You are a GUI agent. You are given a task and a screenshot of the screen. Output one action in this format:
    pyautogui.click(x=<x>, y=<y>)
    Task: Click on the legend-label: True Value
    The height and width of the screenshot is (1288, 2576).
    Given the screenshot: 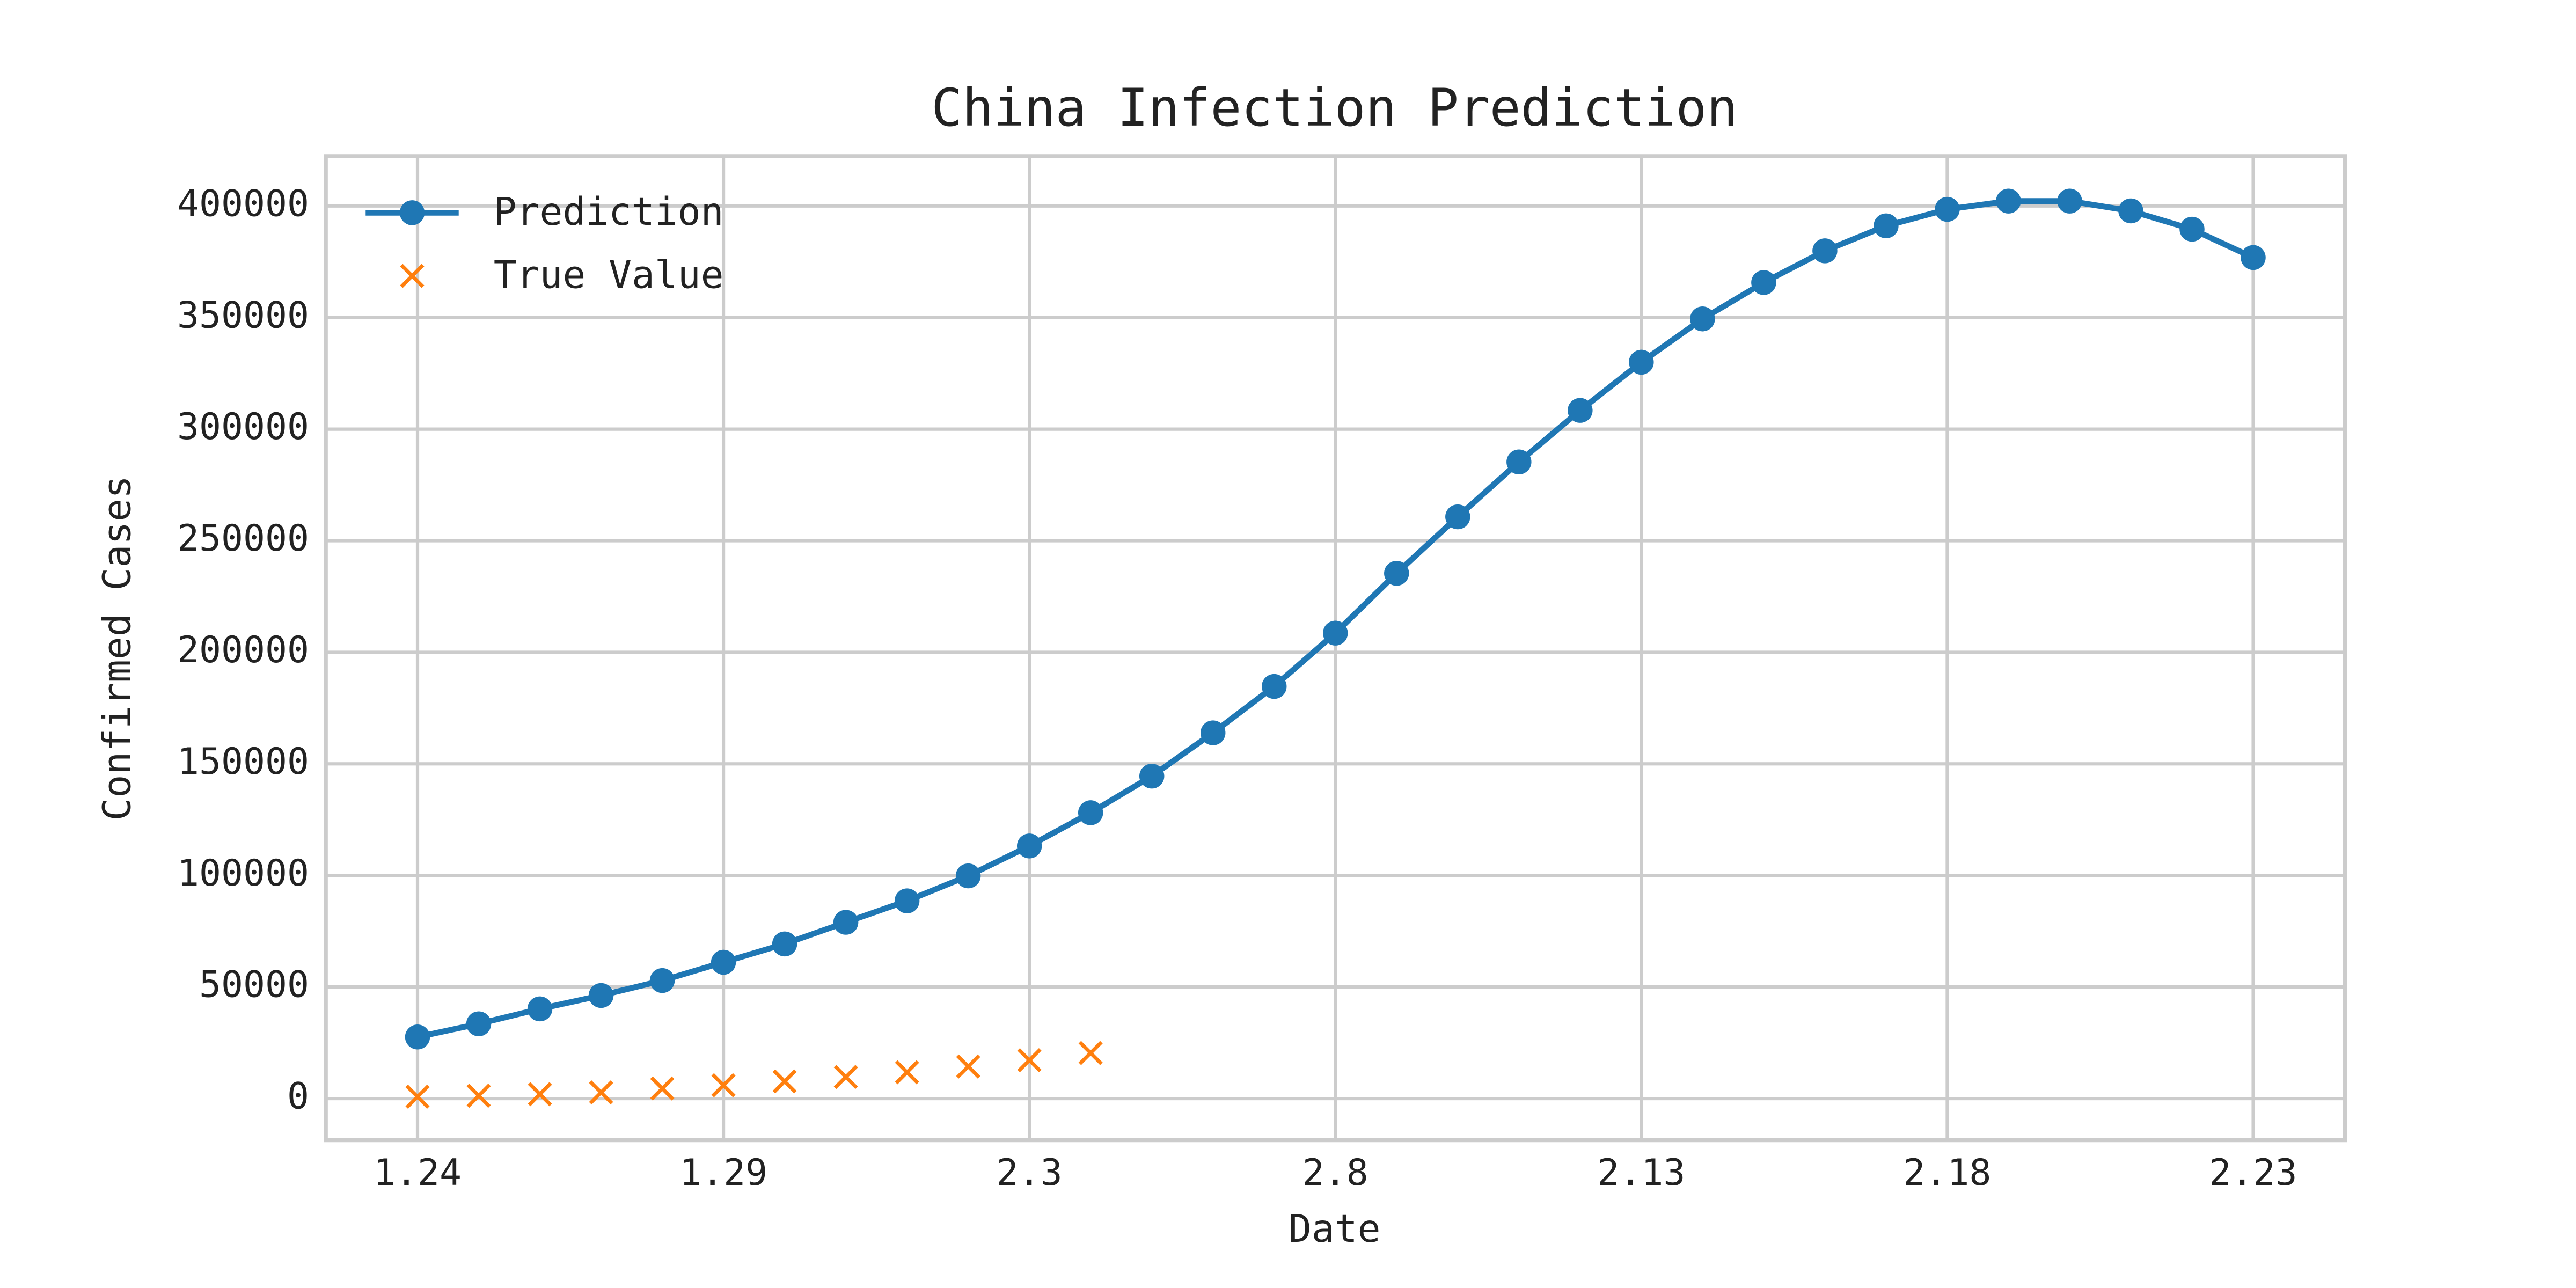 What is the action you would take?
    pyautogui.click(x=609, y=275)
    